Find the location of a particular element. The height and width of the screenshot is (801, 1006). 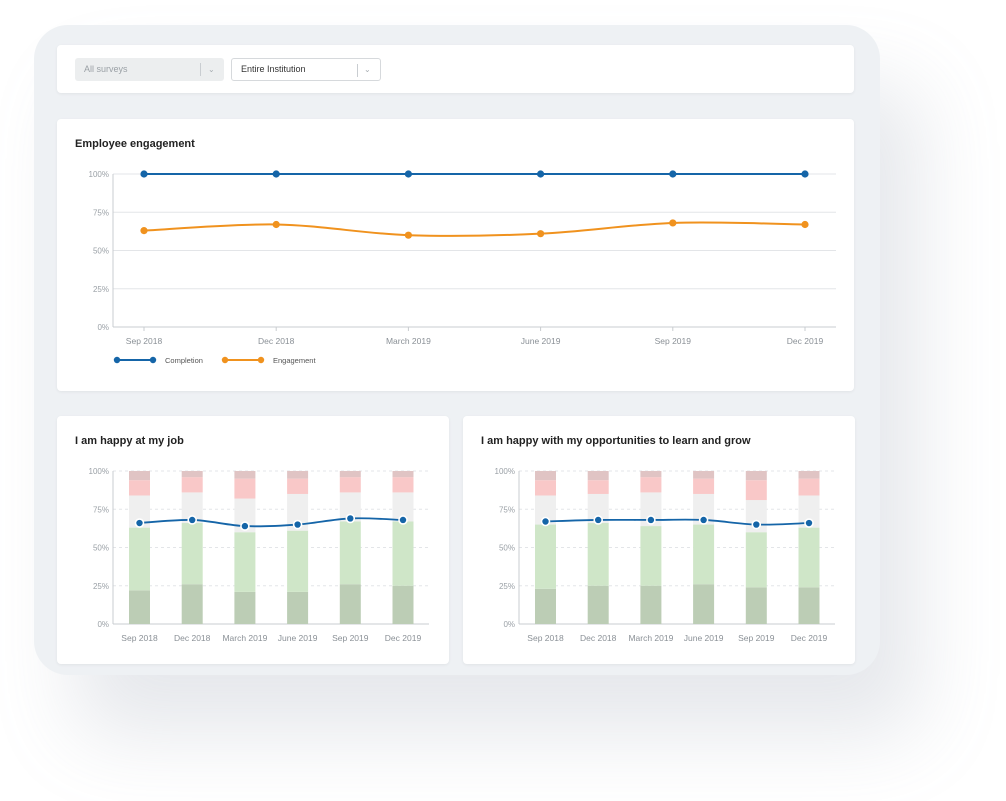

x-tick-label: March 2019 is located at coordinates (650, 638).